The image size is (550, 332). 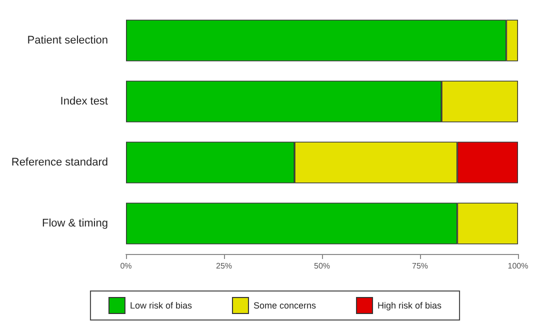 What do you see at coordinates (518, 266) in the screenshot?
I see `x-tick-label: 100%` at bounding box center [518, 266].